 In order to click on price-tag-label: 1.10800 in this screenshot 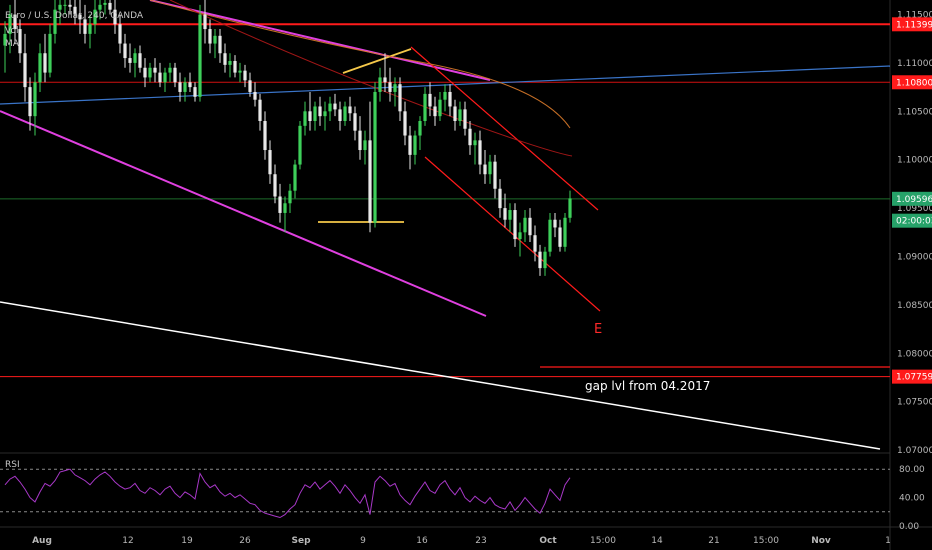, I will do `click(914, 83)`.